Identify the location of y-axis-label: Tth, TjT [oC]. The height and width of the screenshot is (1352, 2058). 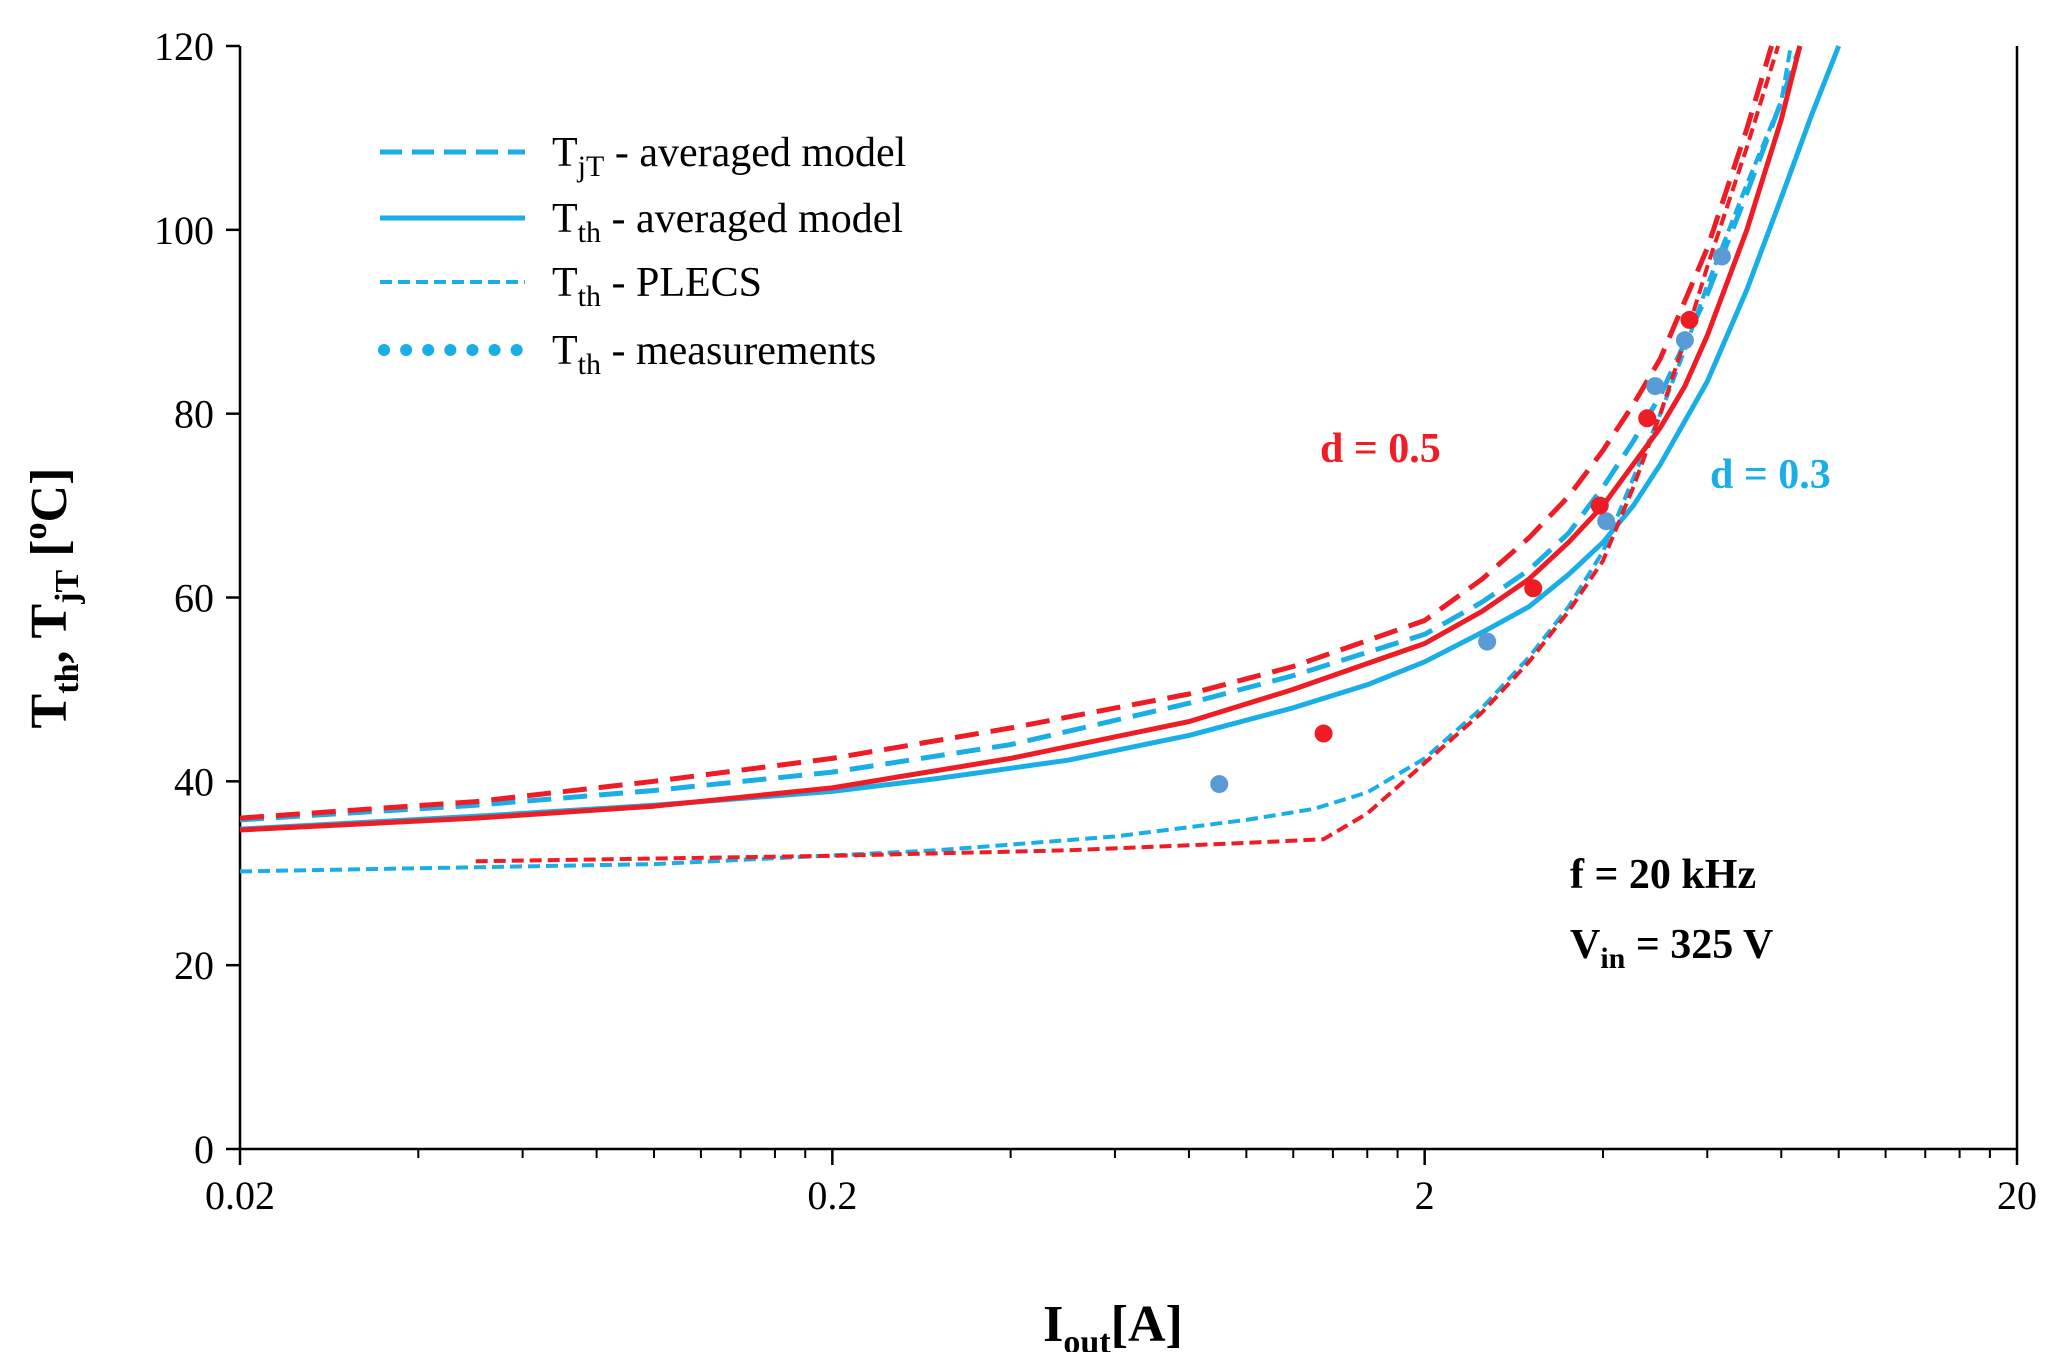
(51, 598).